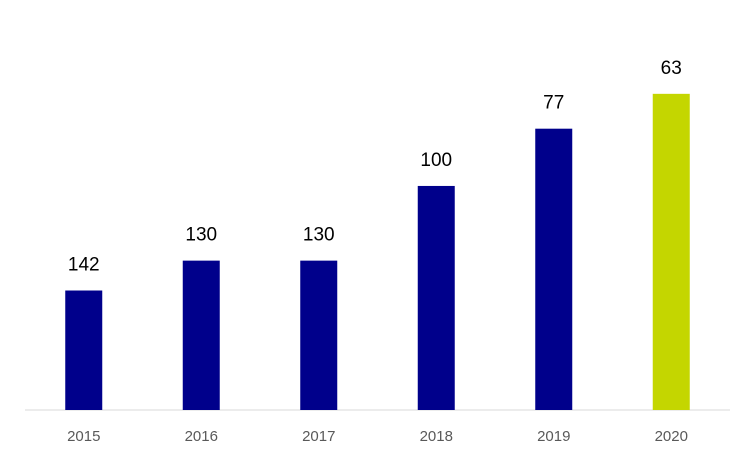 The image size is (750, 450). What do you see at coordinates (83, 436) in the screenshot?
I see `x-tick-label: 2015` at bounding box center [83, 436].